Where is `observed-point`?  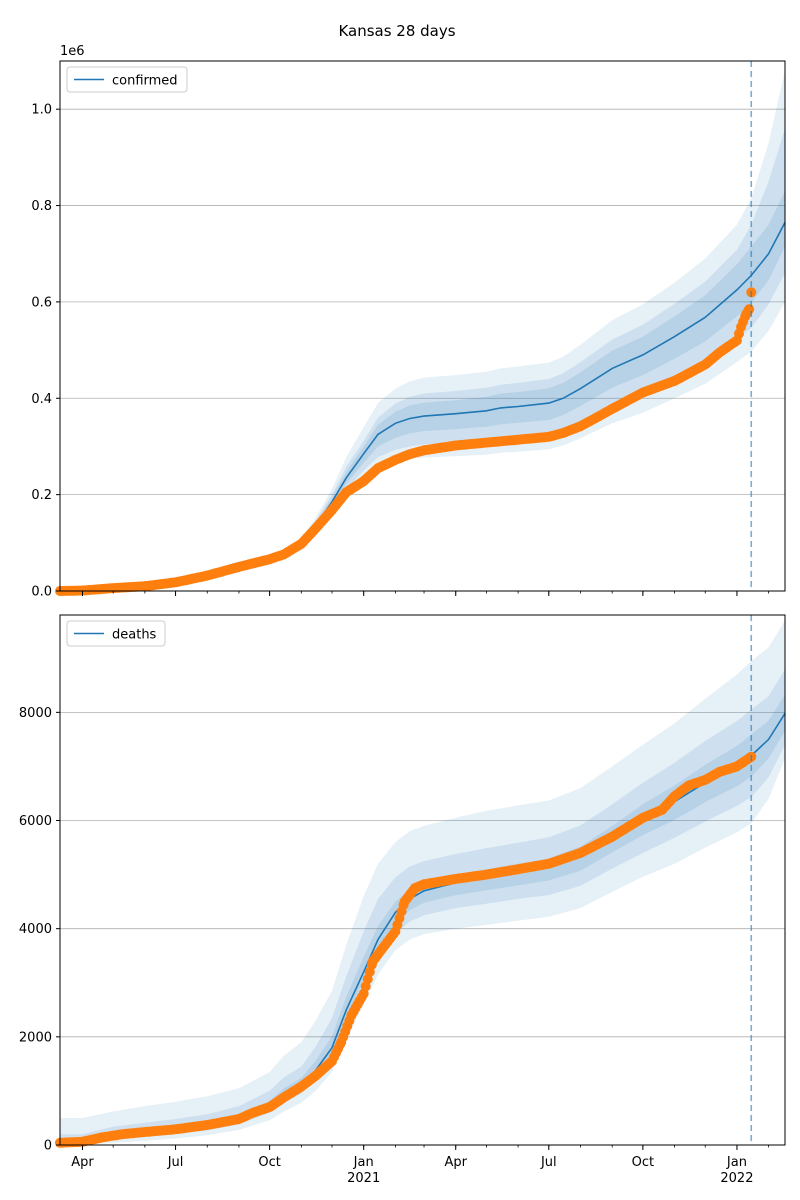 observed-point is located at coordinates (749, 309).